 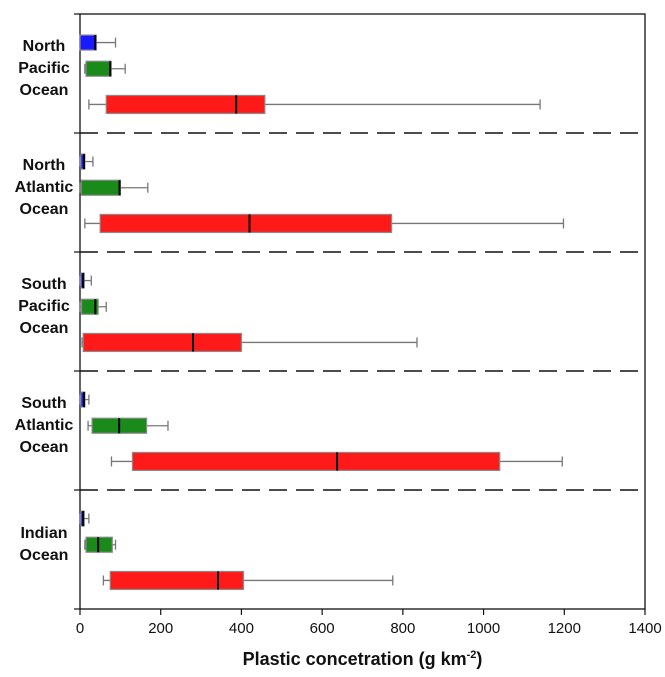 I want to click on group-label: North Pacific Ocean, so click(x=44, y=69).